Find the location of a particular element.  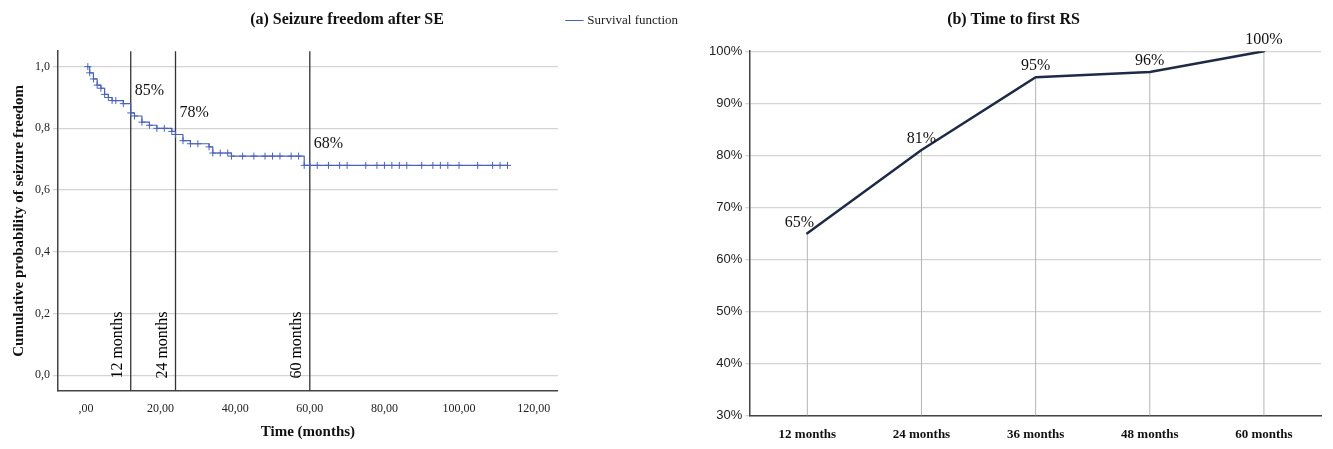

y-tick-label: 0,0 is located at coordinates (42, 374).